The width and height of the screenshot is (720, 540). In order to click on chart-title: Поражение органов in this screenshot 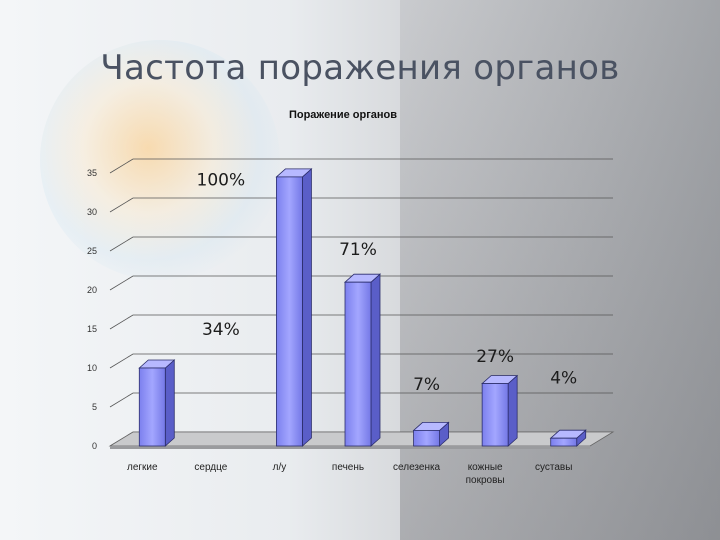, I will do `click(343, 115)`.